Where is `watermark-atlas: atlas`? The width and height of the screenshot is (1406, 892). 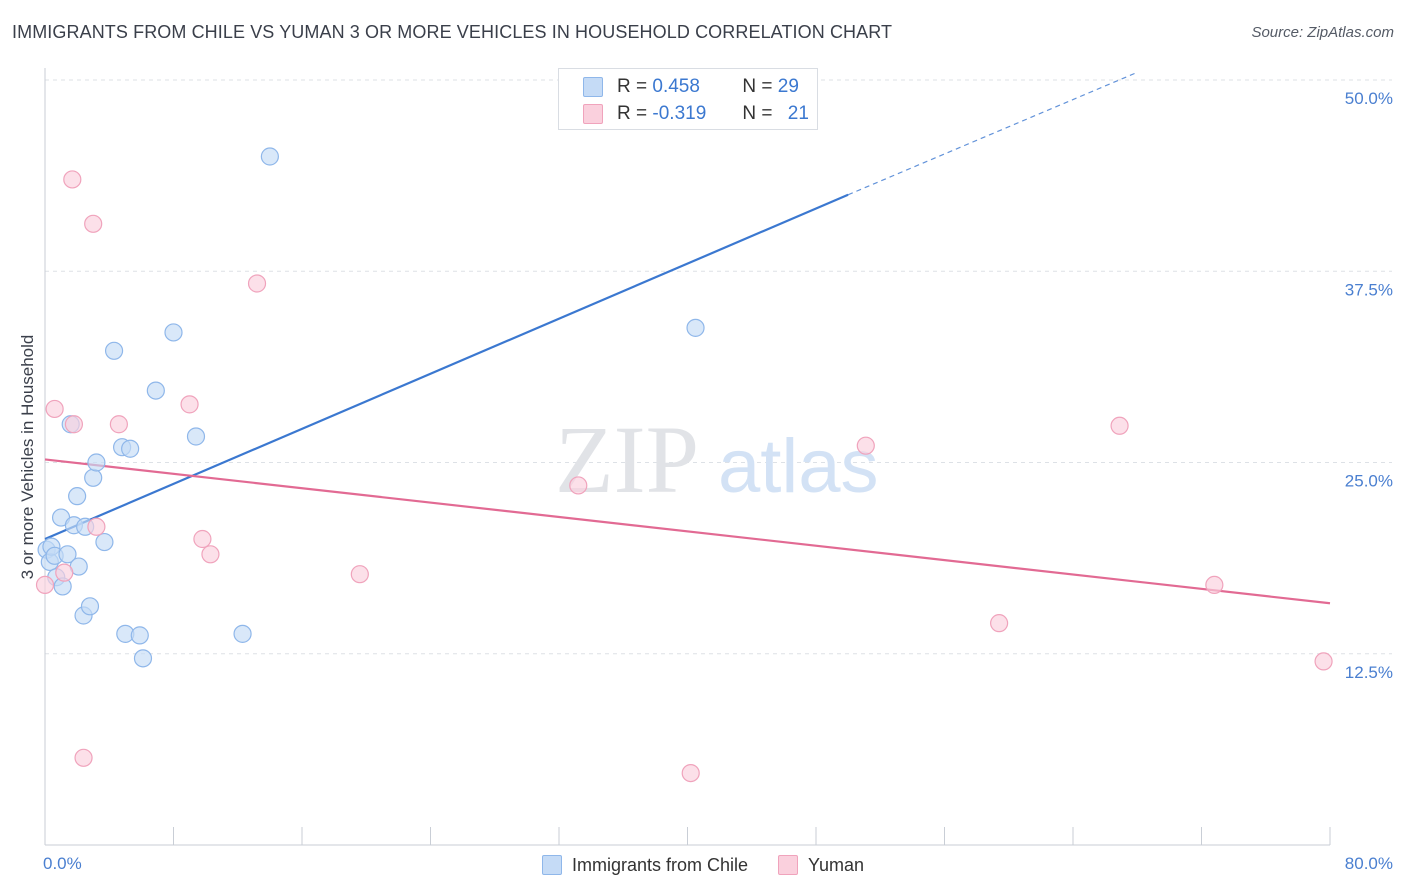
watermark-atlas: atlas is located at coordinates (798, 466).